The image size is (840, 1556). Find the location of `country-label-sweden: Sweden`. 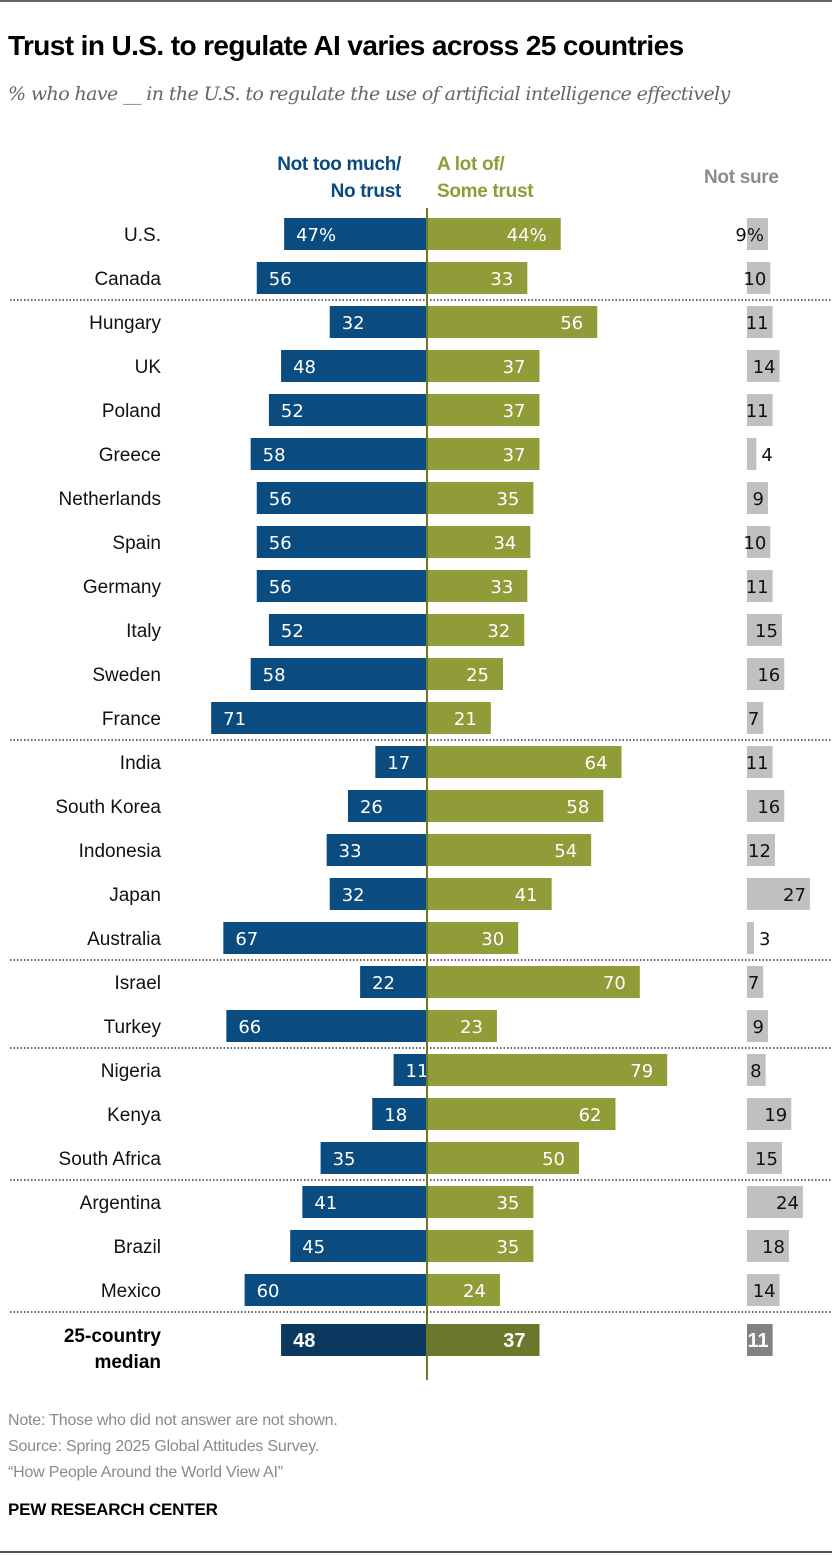

country-label-sweden: Sweden is located at coordinates (126, 675).